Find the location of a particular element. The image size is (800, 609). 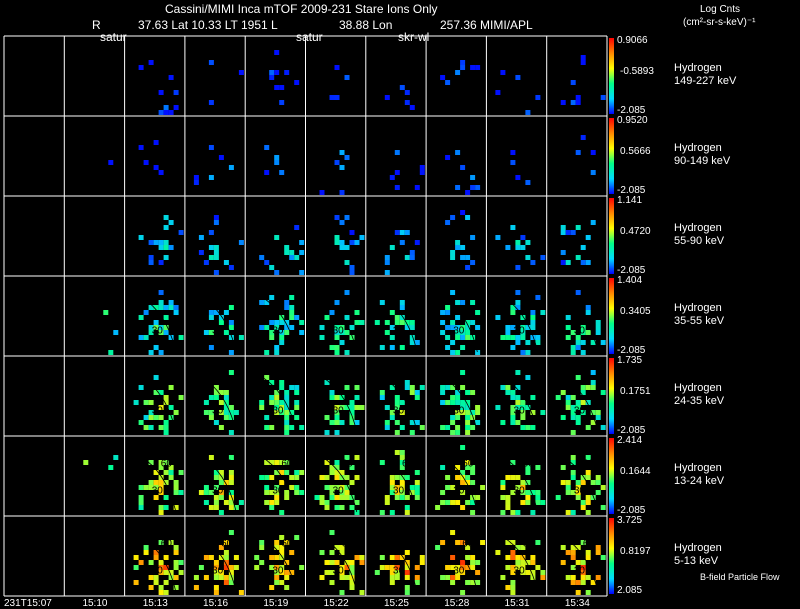

panel-r5-c5: 30 60 is located at coordinates (337, 485).